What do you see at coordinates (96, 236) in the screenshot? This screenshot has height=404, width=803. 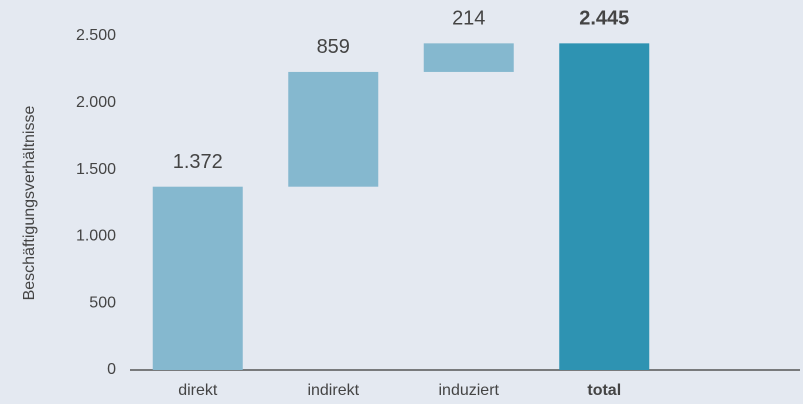 I see `y-tick-label: 1.000` at bounding box center [96, 236].